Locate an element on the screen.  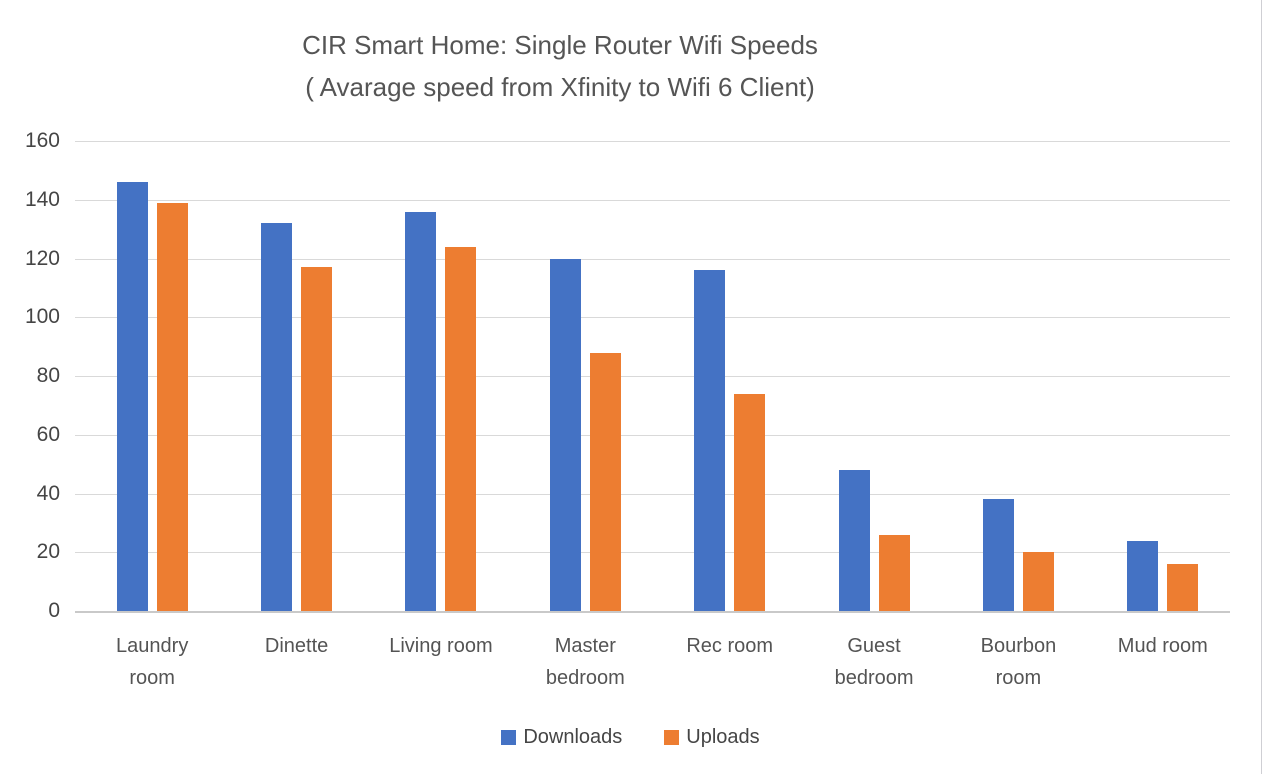
legend-label: Uploads is located at coordinates (723, 737).